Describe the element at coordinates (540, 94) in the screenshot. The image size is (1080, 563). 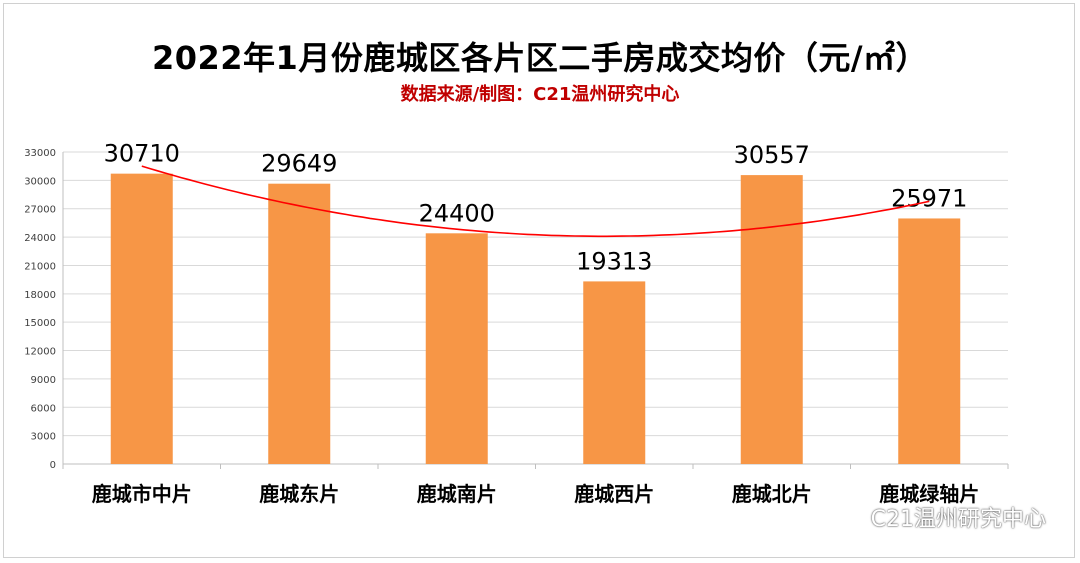
I see `chart-subtitle: 数据来源/制图：C21温州研究中心` at that location.